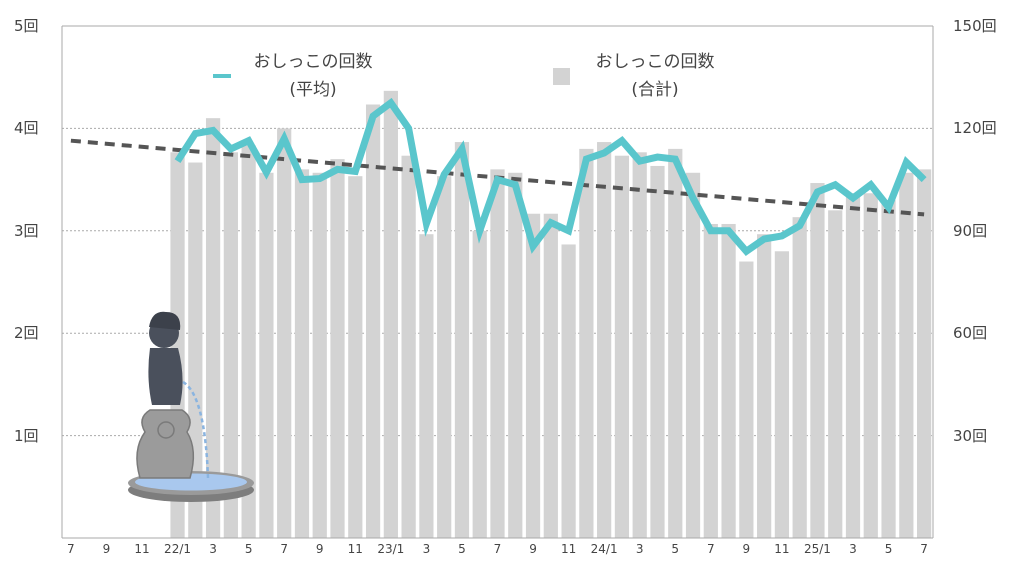 This screenshot has width=1014, height=564. Describe the element at coordinates (970, 435) in the screenshot. I see `y-right-tick-label: 30回` at that location.